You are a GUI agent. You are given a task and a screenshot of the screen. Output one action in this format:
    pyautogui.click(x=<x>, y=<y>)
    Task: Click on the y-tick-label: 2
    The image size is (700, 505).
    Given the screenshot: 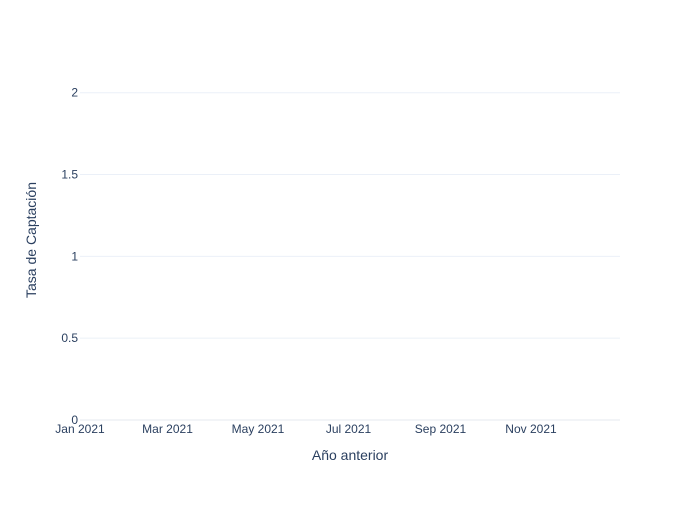 What is the action you would take?
    pyautogui.click(x=74, y=93)
    